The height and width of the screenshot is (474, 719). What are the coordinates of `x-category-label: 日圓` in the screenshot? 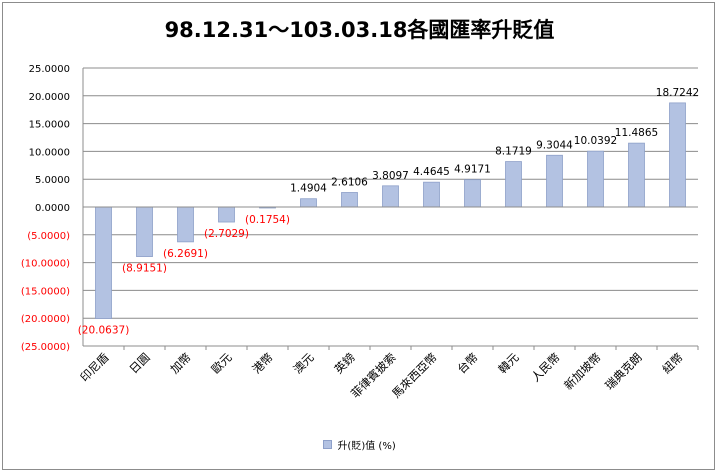 It's located at (139, 363).